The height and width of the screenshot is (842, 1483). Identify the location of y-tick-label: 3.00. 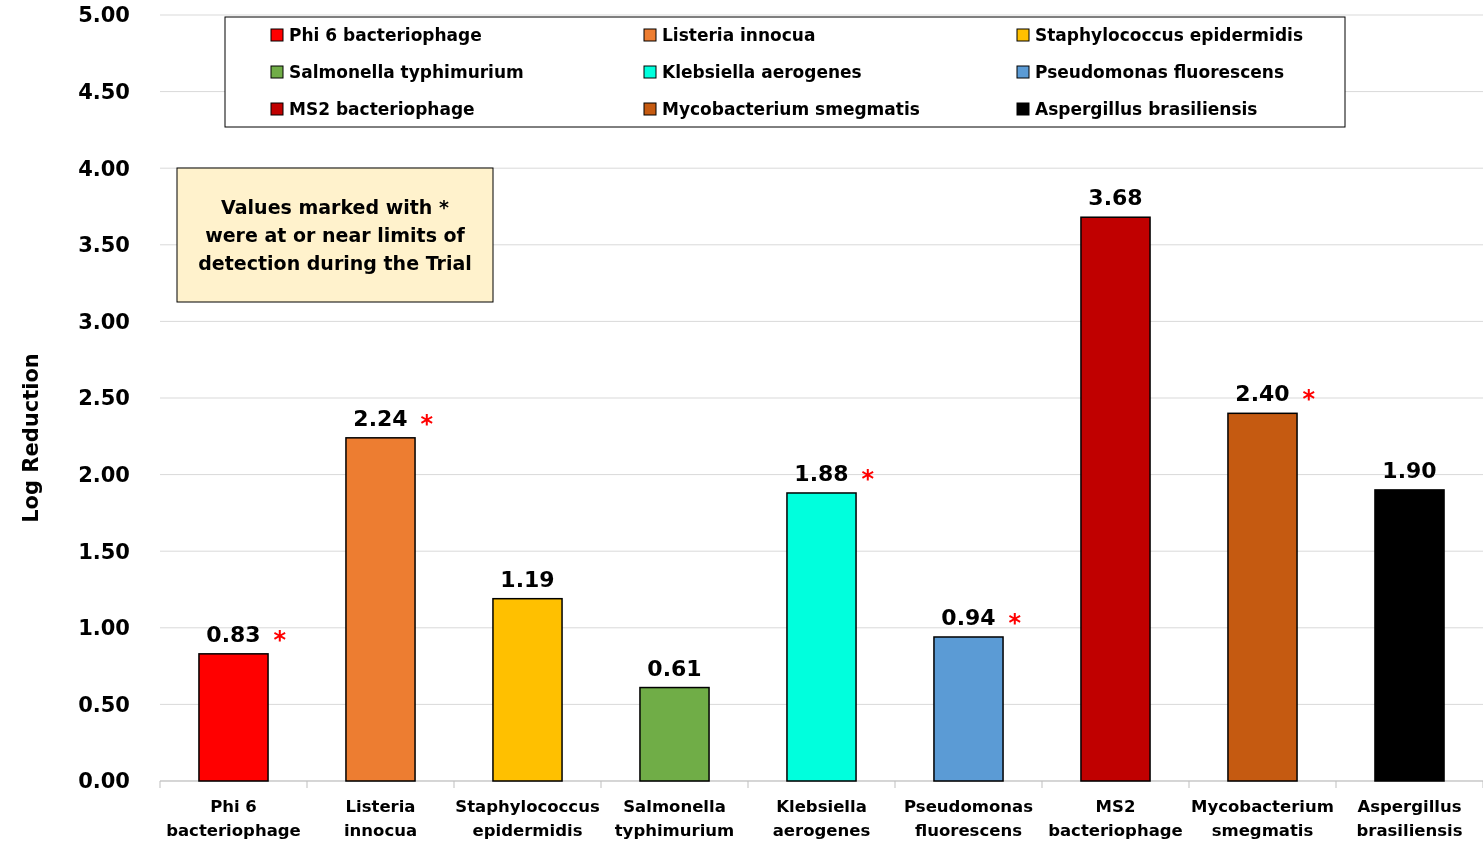
(104, 321).